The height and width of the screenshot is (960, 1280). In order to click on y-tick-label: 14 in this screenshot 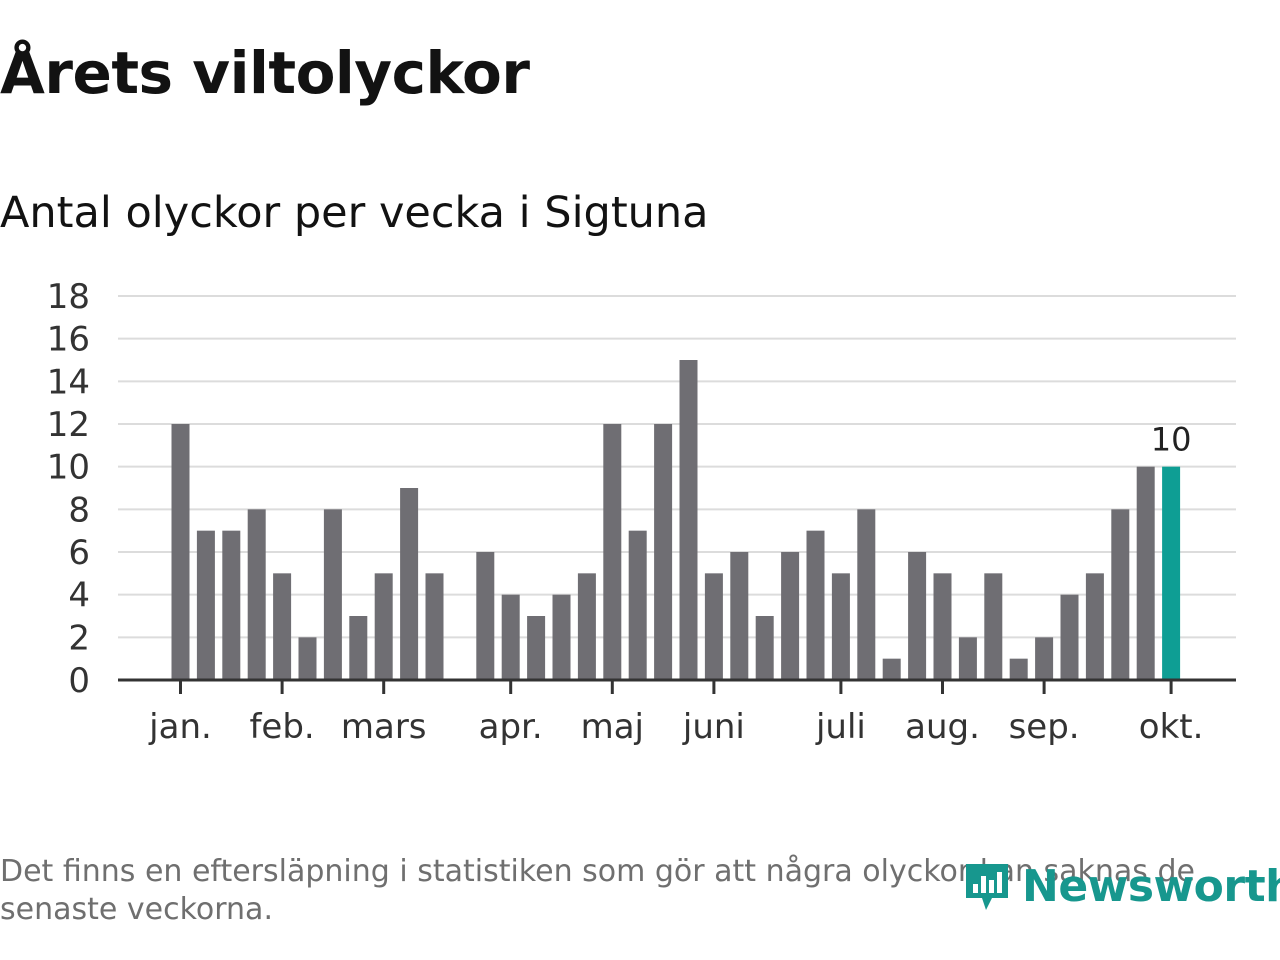, I will do `click(68, 382)`.